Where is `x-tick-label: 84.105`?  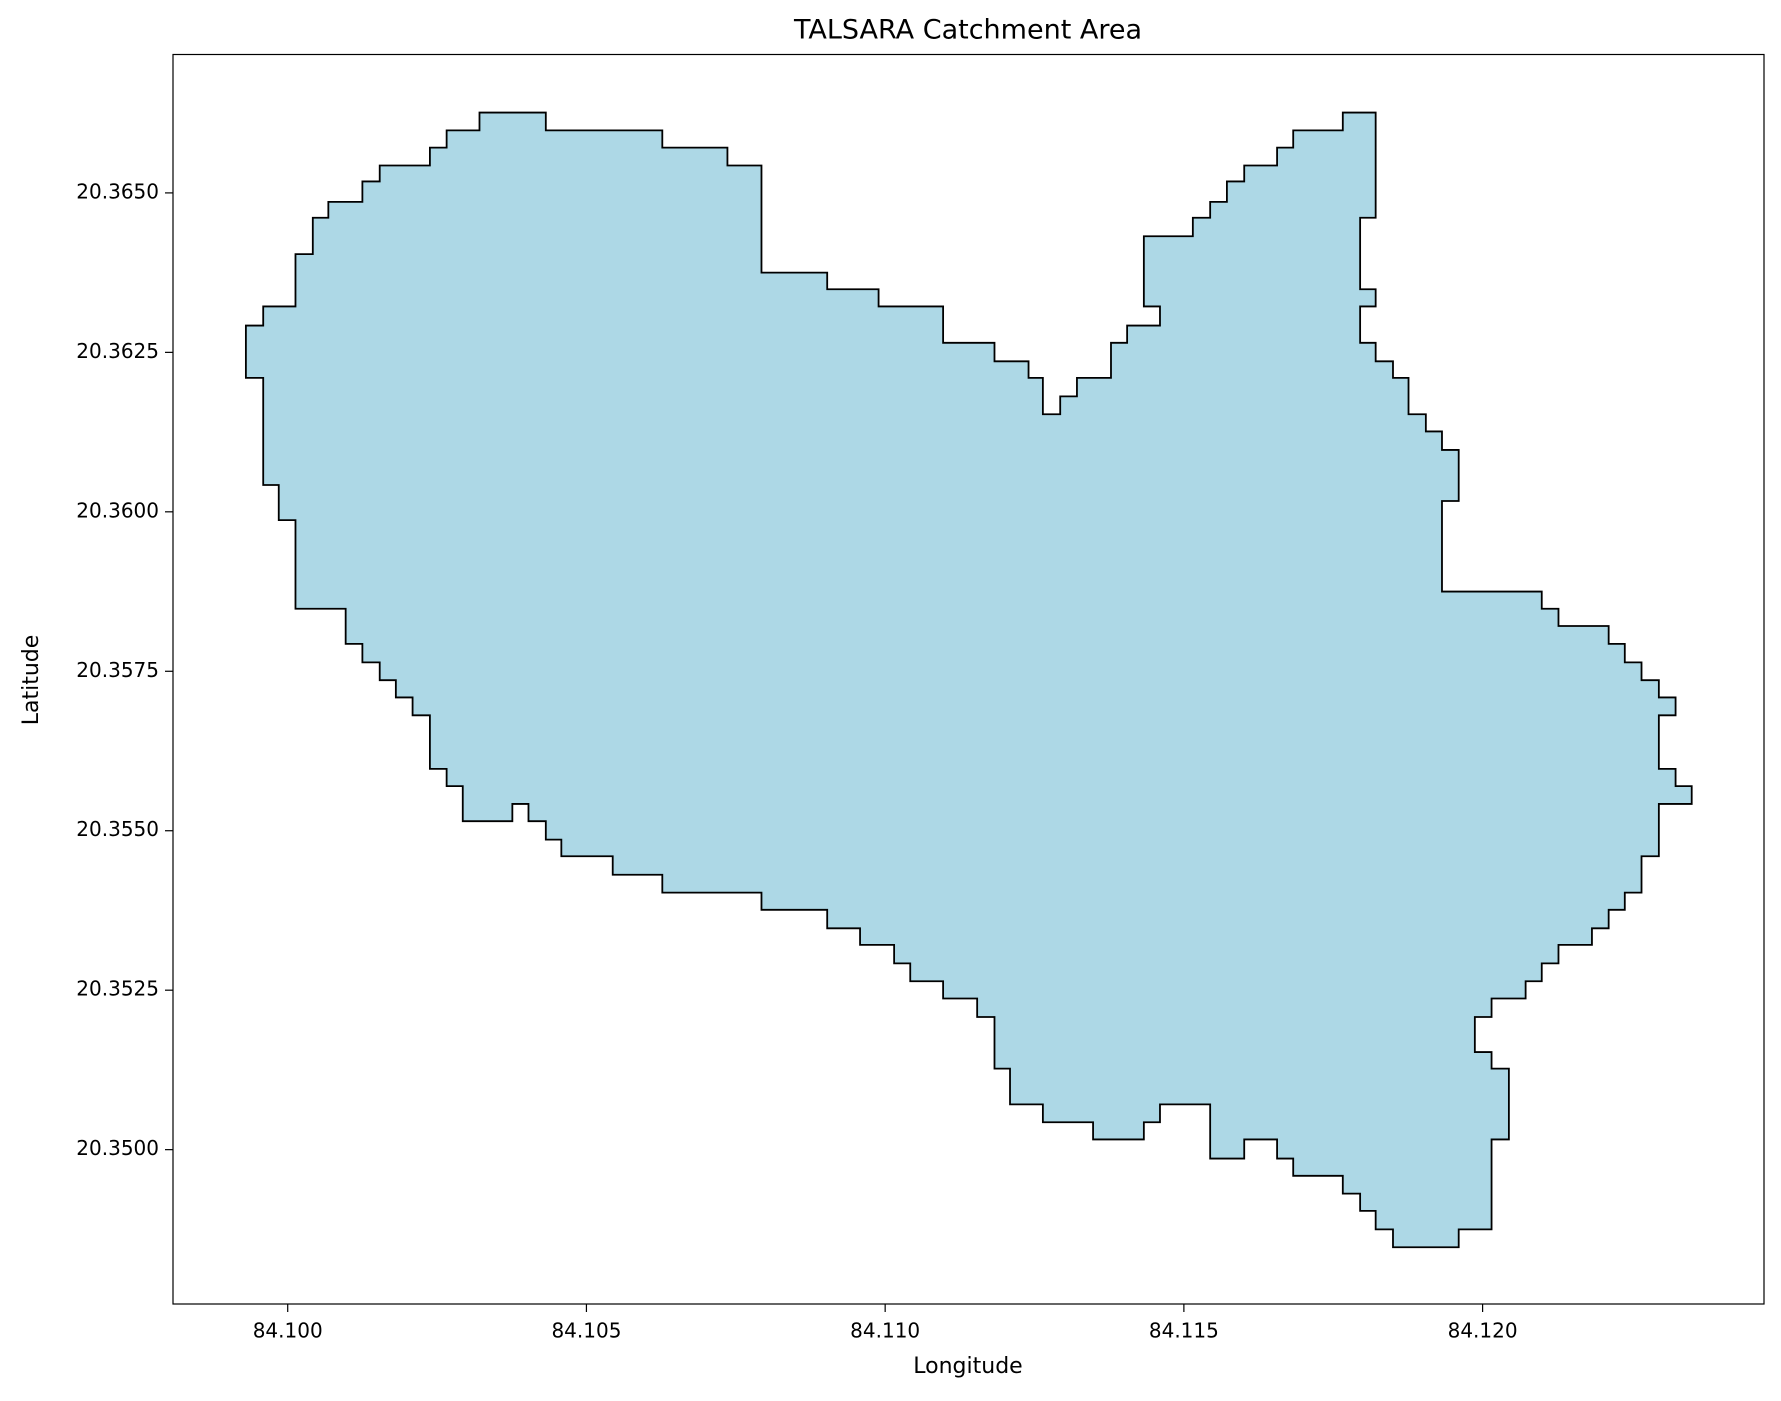 x-tick-label: 84.105 is located at coordinates (586, 1331).